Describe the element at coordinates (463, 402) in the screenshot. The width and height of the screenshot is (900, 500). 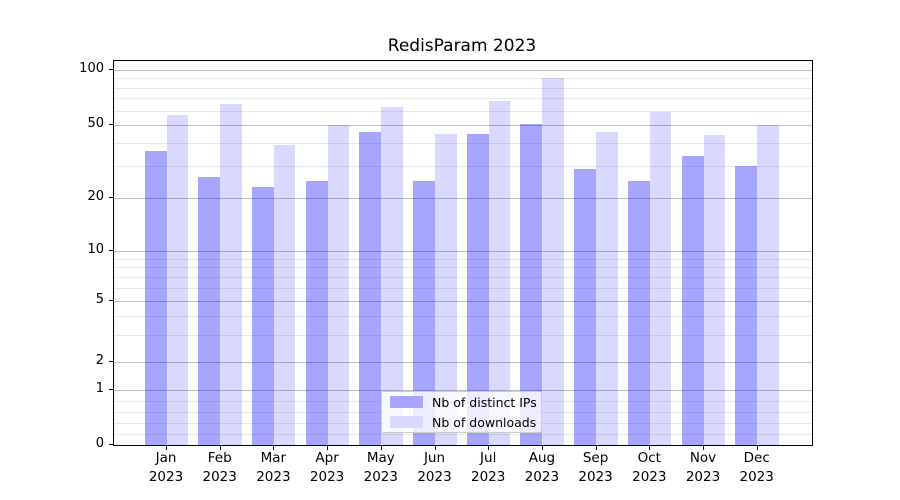
I see `legend-row: Nb of distinct IPs` at that location.